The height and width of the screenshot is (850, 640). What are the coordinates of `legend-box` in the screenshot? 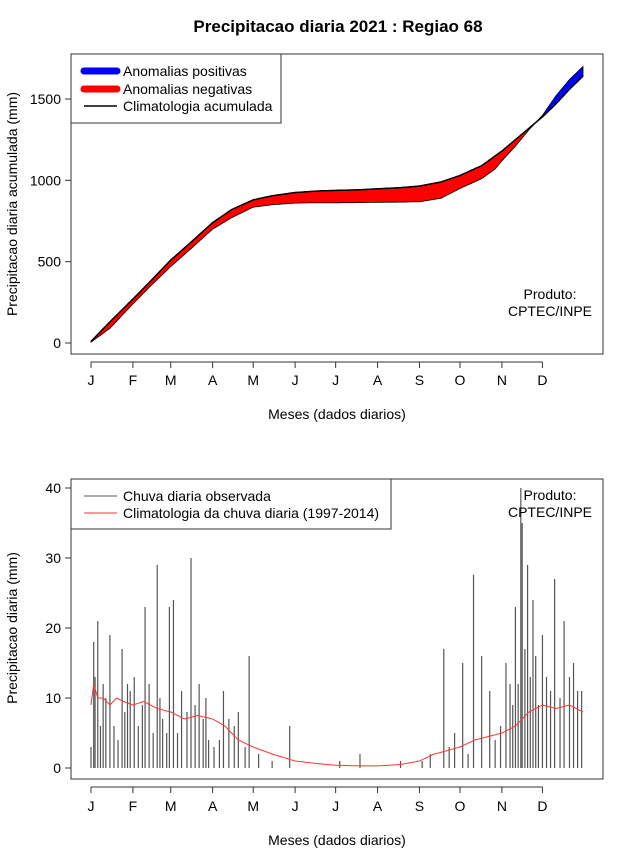 It's located at (231, 504).